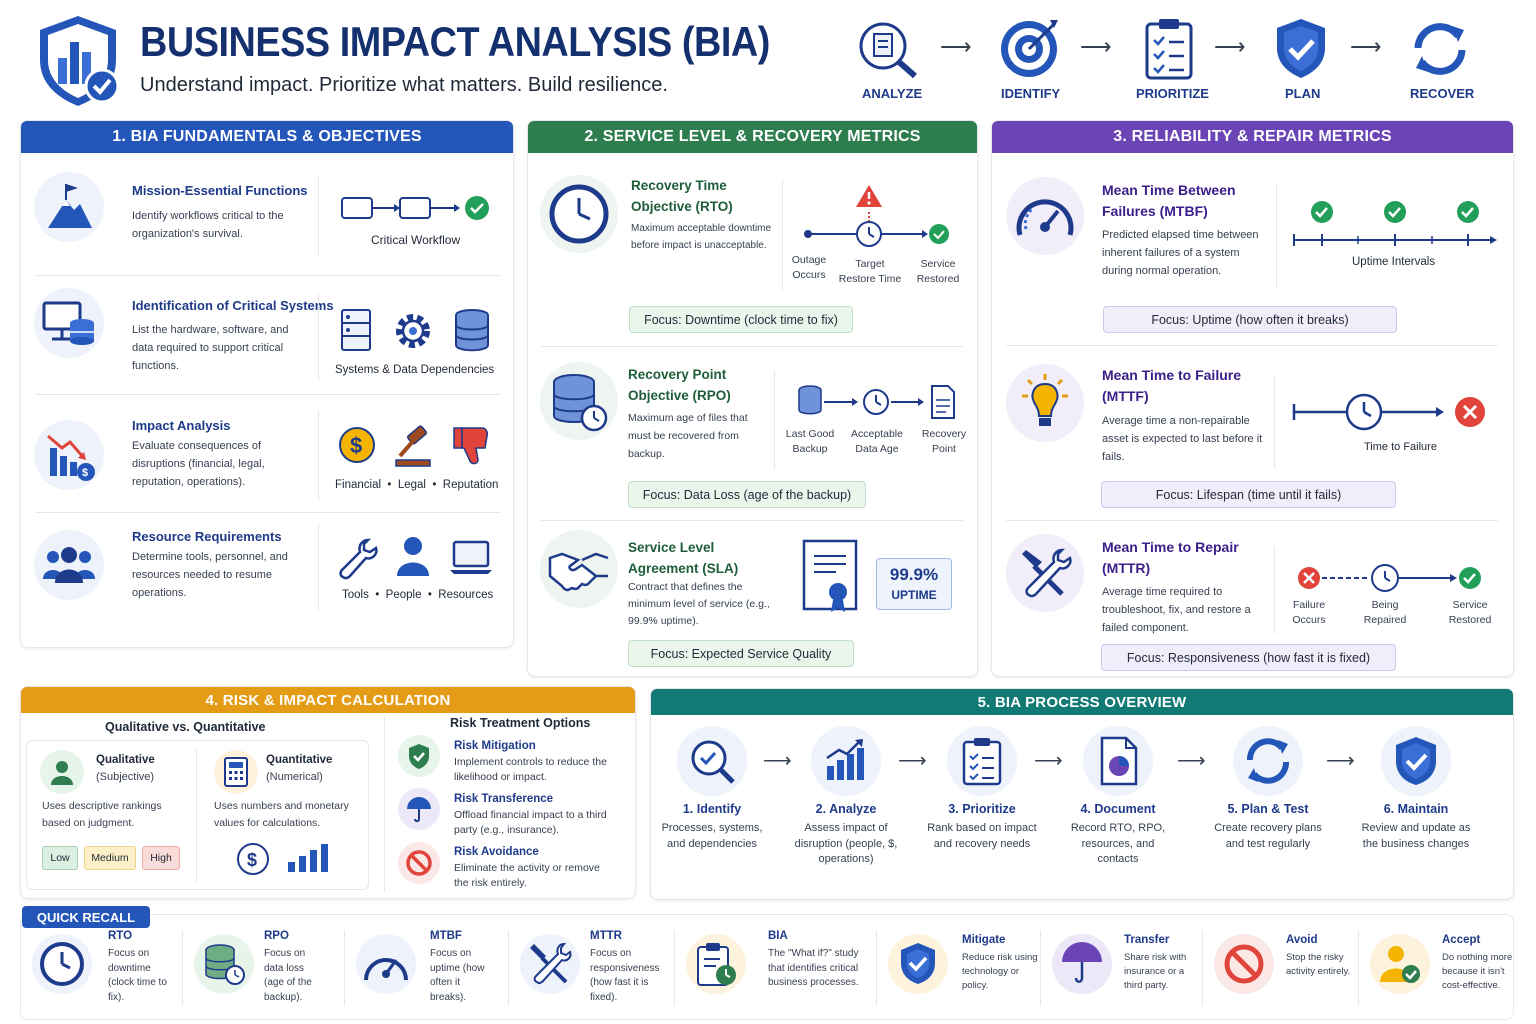 This screenshot has height=1024, width=1536. I want to click on quick-recall-label: QUICK RECALL, so click(86, 917).